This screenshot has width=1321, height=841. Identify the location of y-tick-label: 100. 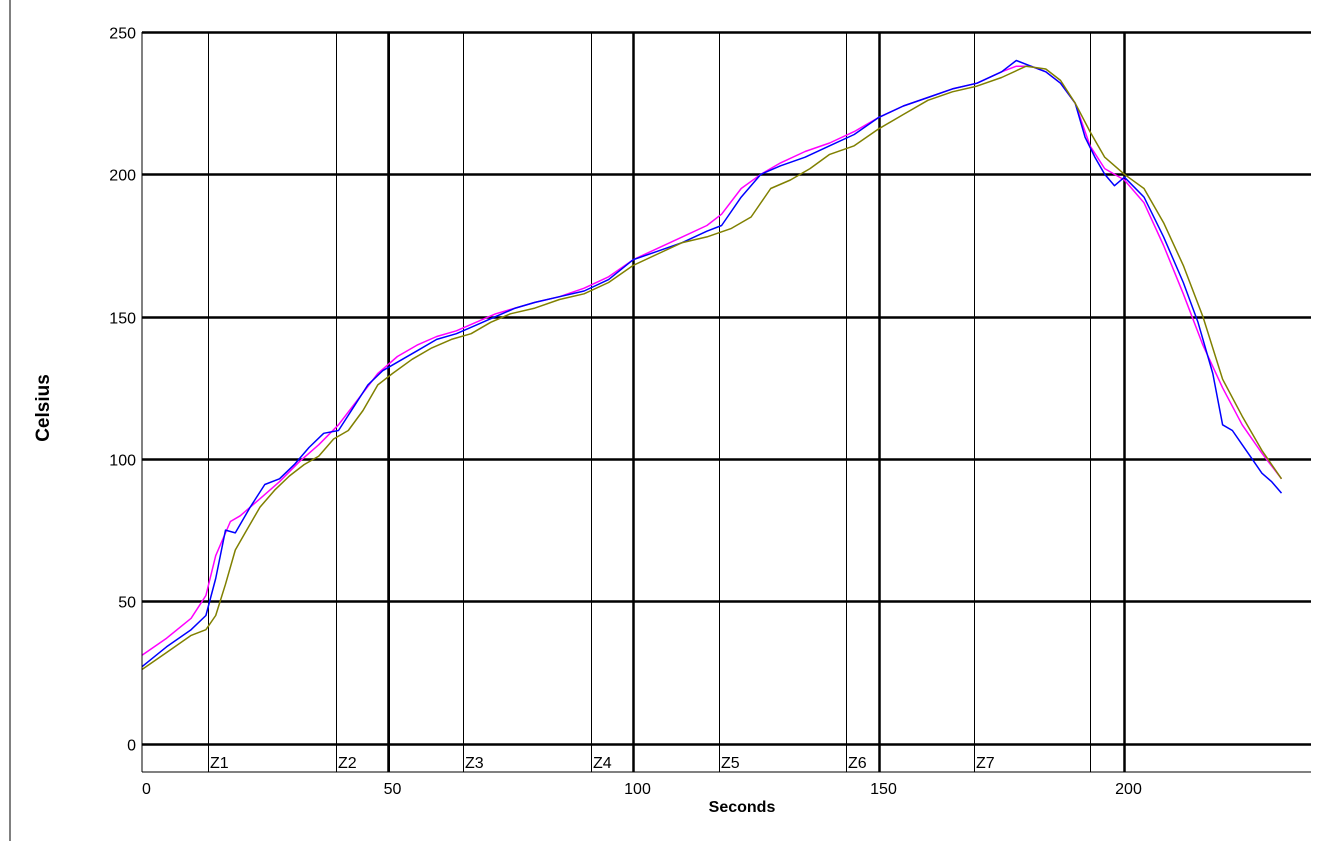
(122, 461).